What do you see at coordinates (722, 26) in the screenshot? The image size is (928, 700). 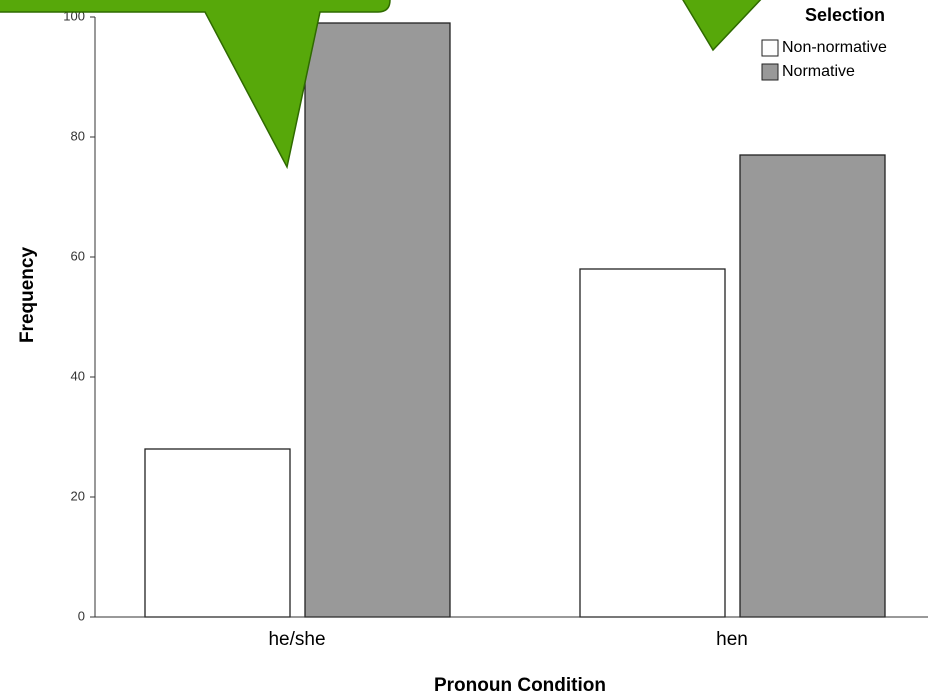 I see `callout-right` at bounding box center [722, 26].